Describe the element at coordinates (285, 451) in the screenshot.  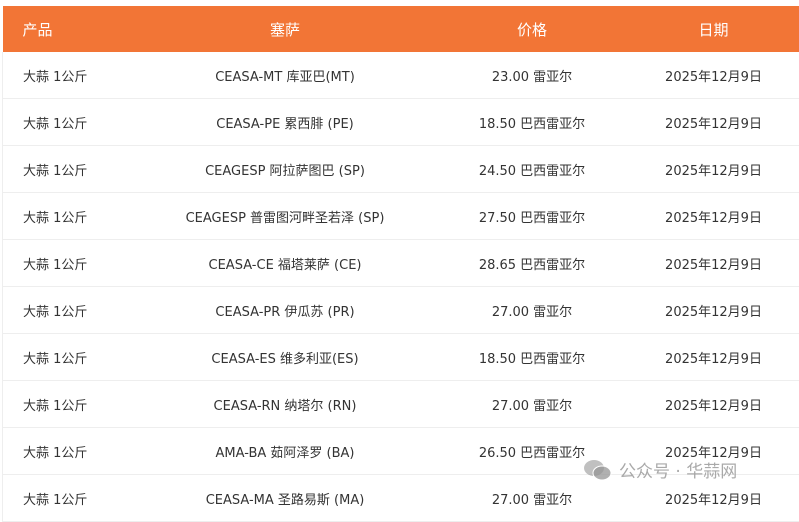
I see `cell-ceasa: AMA-BA 茹阿泽罗 (BA)` at that location.